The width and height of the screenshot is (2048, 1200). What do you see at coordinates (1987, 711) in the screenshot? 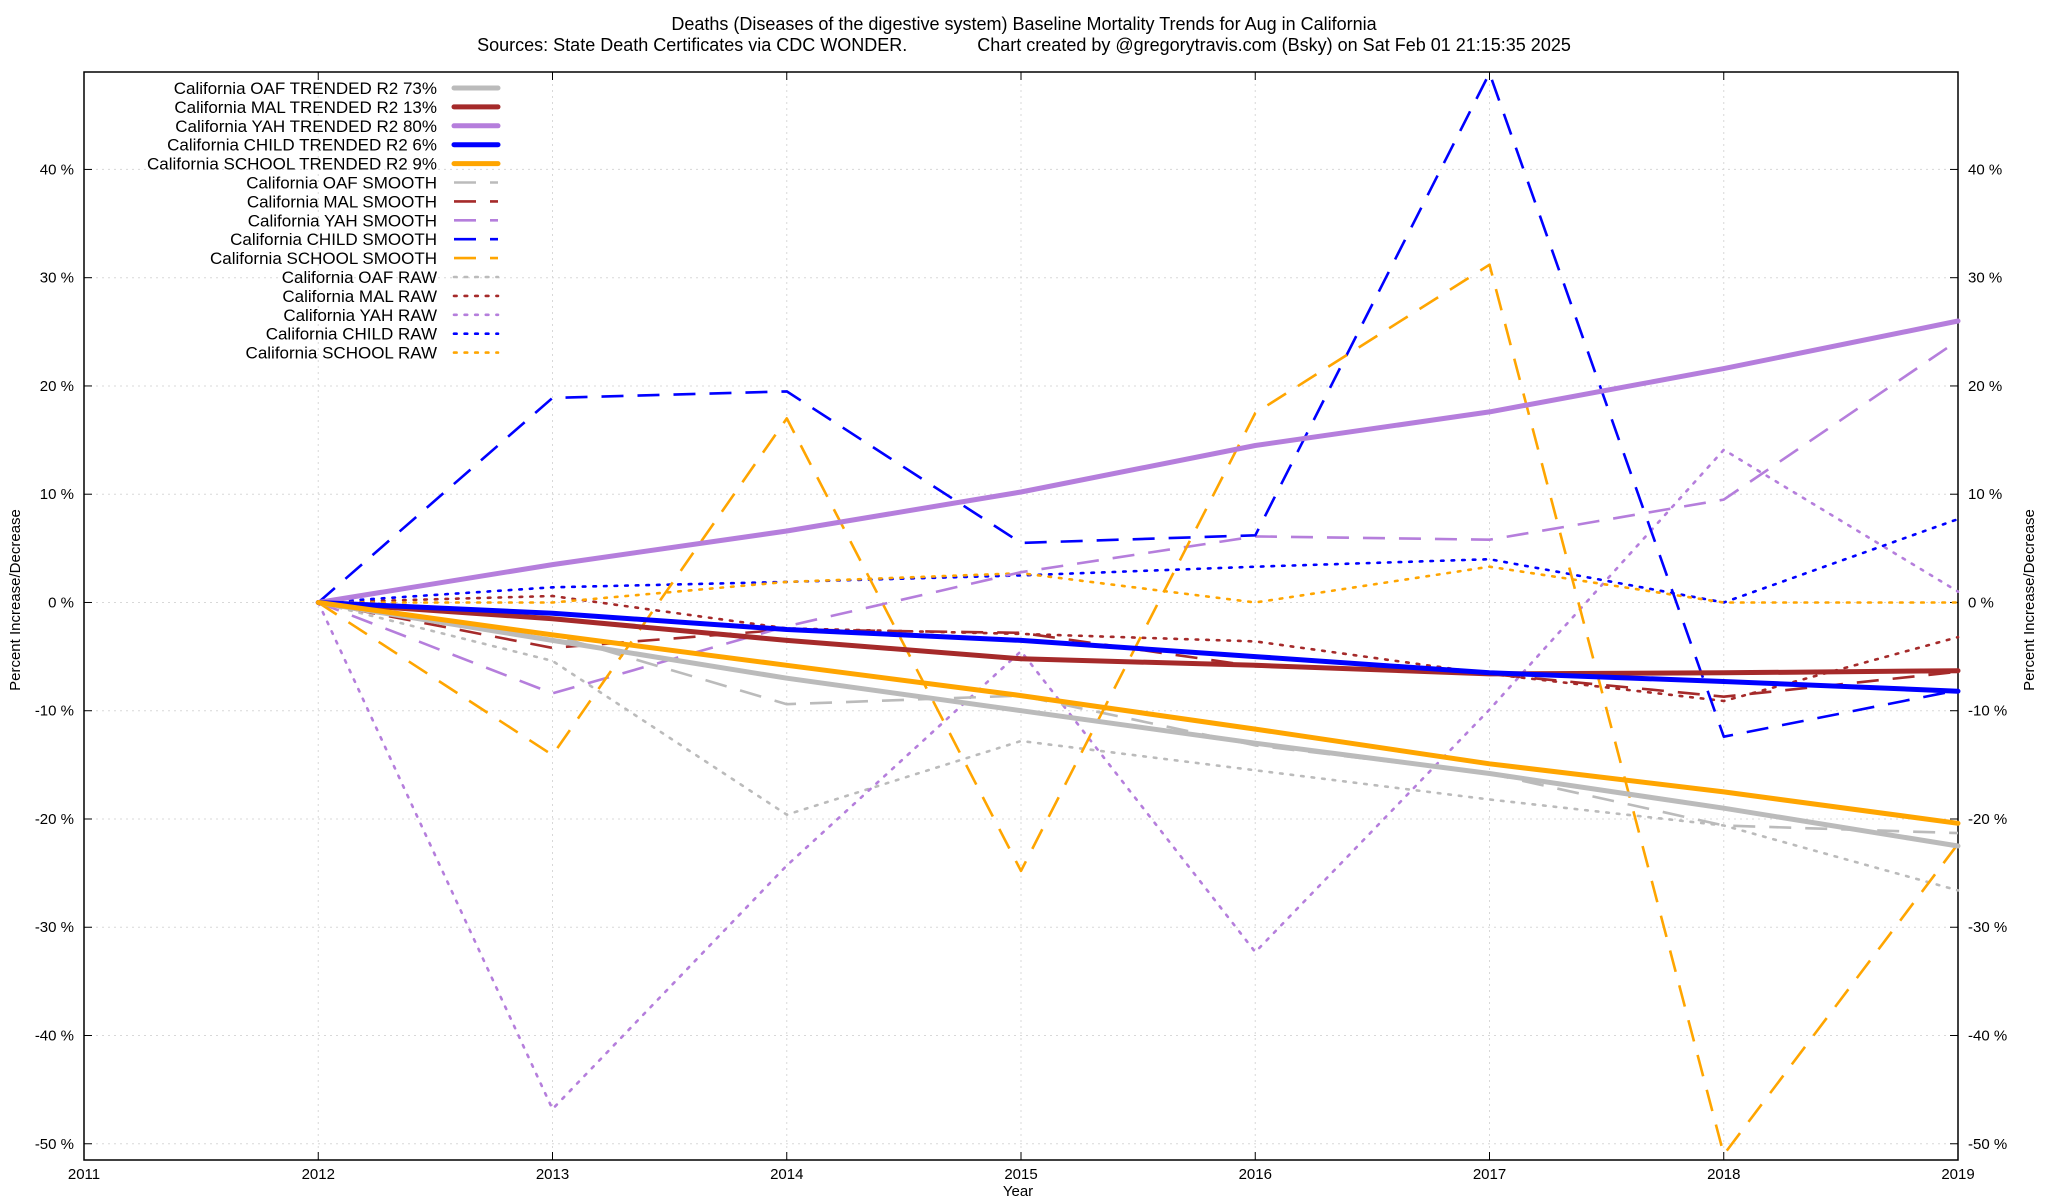
I see `y2-tick-label: -10 %` at bounding box center [1987, 711].